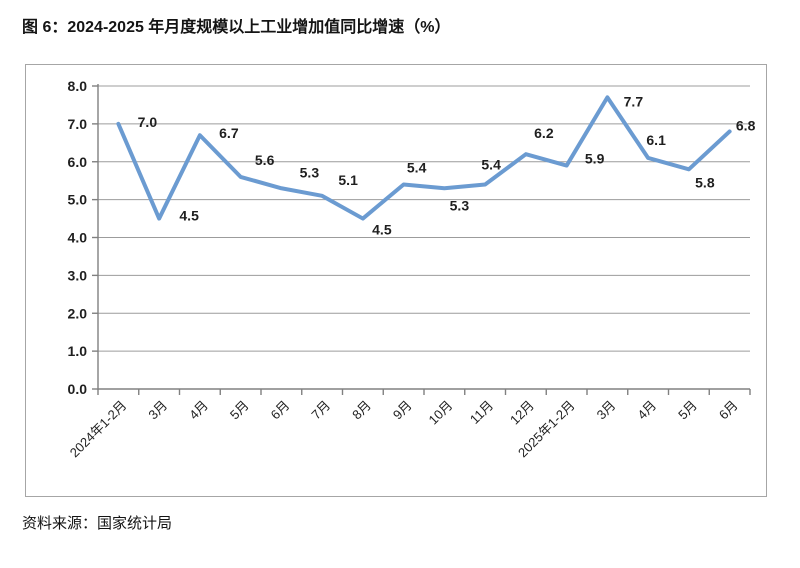 This screenshot has height=568, width=800. What do you see at coordinates (78, 389) in the screenshot?
I see `y-tick-label: 0.0` at bounding box center [78, 389].